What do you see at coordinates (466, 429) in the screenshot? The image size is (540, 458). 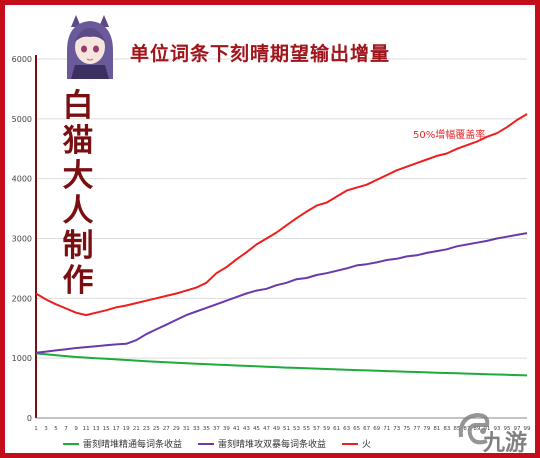 I see `x-tick-label: 87` at bounding box center [466, 429].